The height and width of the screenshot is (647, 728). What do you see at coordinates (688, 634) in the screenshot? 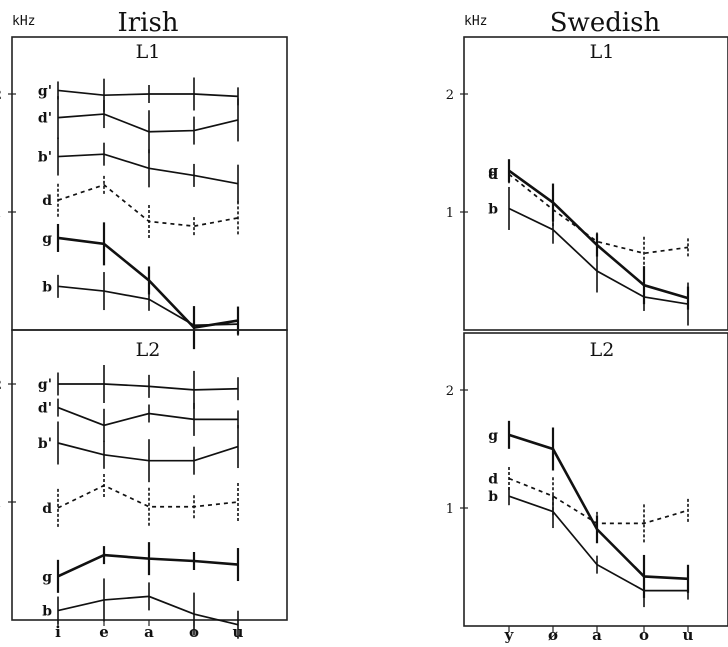
I see `x-tick-label: u` at bounding box center [688, 634].